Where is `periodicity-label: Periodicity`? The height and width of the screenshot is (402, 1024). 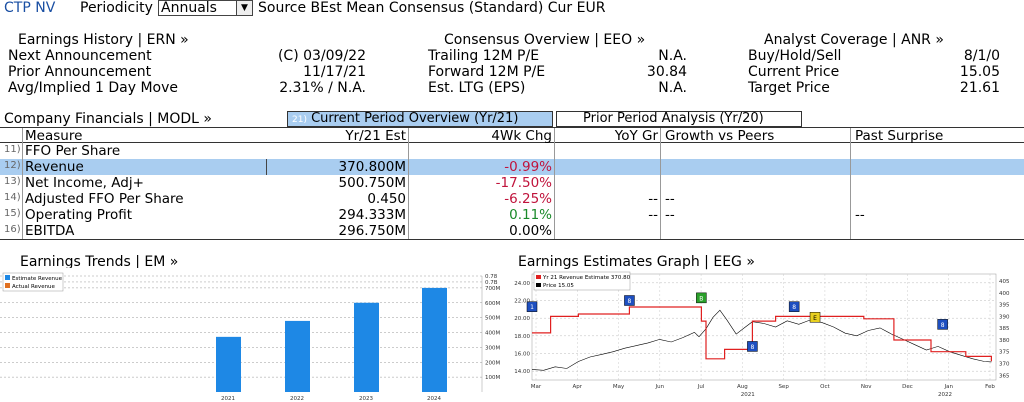
periodicity-label: Periodicity is located at coordinates (116, 8).